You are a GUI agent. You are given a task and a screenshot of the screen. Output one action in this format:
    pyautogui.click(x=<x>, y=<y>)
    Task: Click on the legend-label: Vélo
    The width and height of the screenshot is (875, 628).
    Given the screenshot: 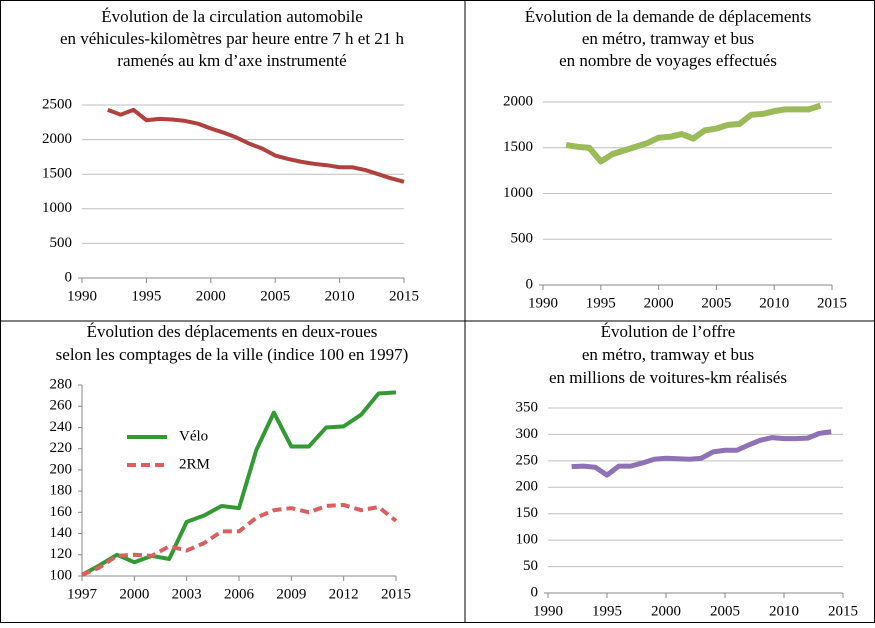 What is the action you would take?
    pyautogui.click(x=193, y=436)
    